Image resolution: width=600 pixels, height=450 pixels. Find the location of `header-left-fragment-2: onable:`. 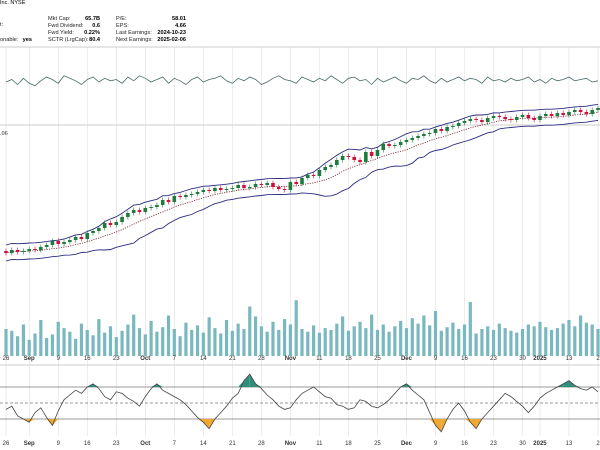

header-left-fragment-2: onable: is located at coordinates (9, 40).